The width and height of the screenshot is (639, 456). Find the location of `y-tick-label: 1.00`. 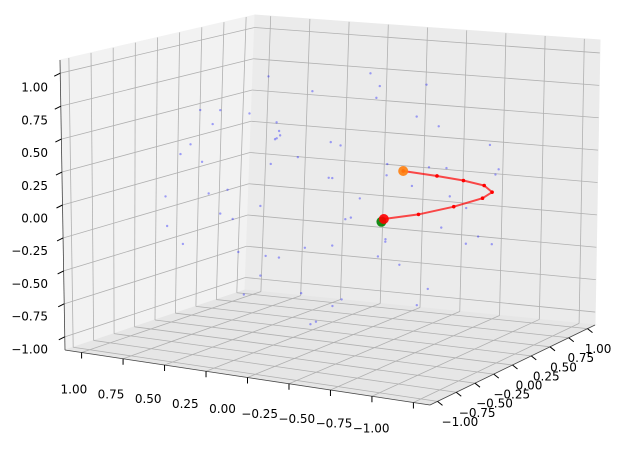

y-tick-label: 1.00 is located at coordinates (598, 349).